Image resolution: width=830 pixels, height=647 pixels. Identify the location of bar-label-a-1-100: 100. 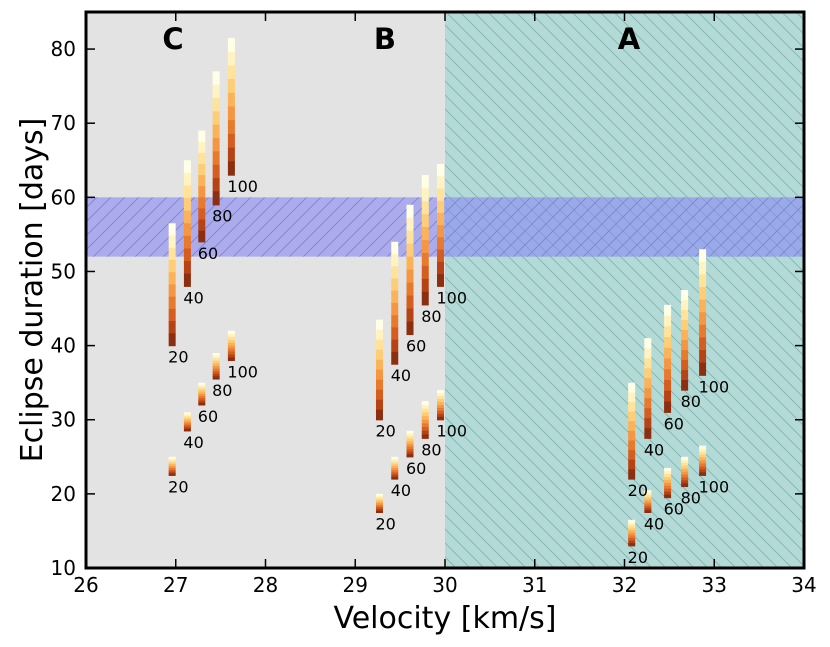
(714, 386).